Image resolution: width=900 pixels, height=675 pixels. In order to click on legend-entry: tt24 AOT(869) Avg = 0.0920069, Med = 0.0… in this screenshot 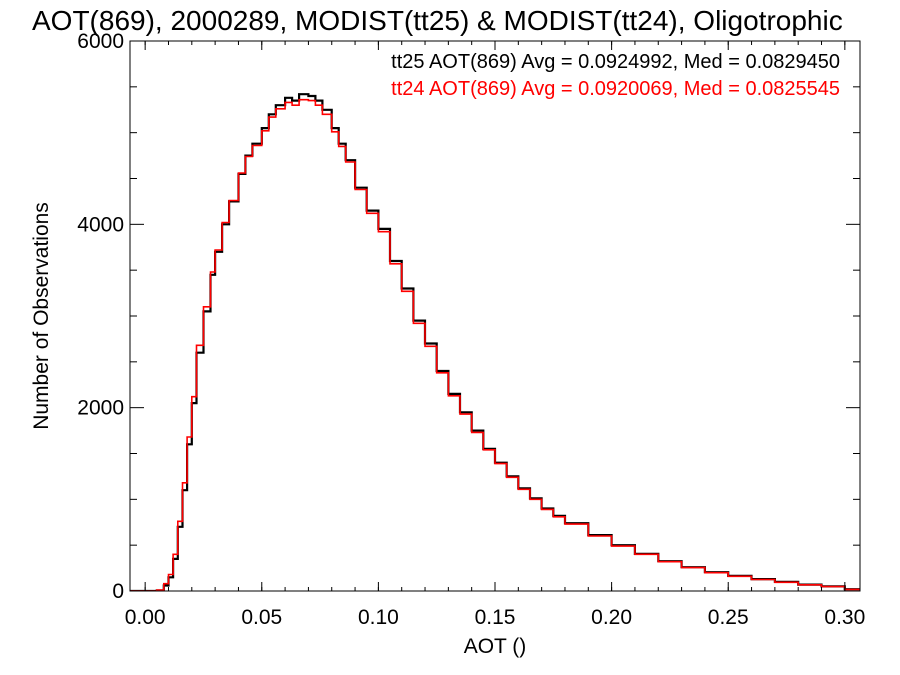, I will do `click(615, 89)`.